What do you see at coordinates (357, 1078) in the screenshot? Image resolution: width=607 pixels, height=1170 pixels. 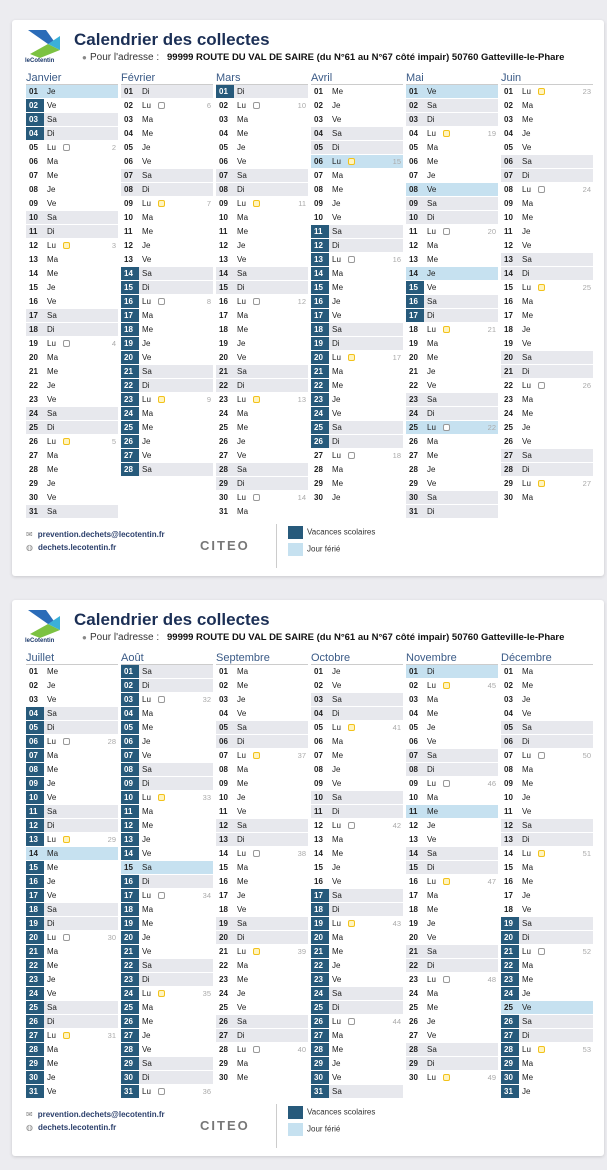 I see `day-row: 30` at bounding box center [357, 1078].